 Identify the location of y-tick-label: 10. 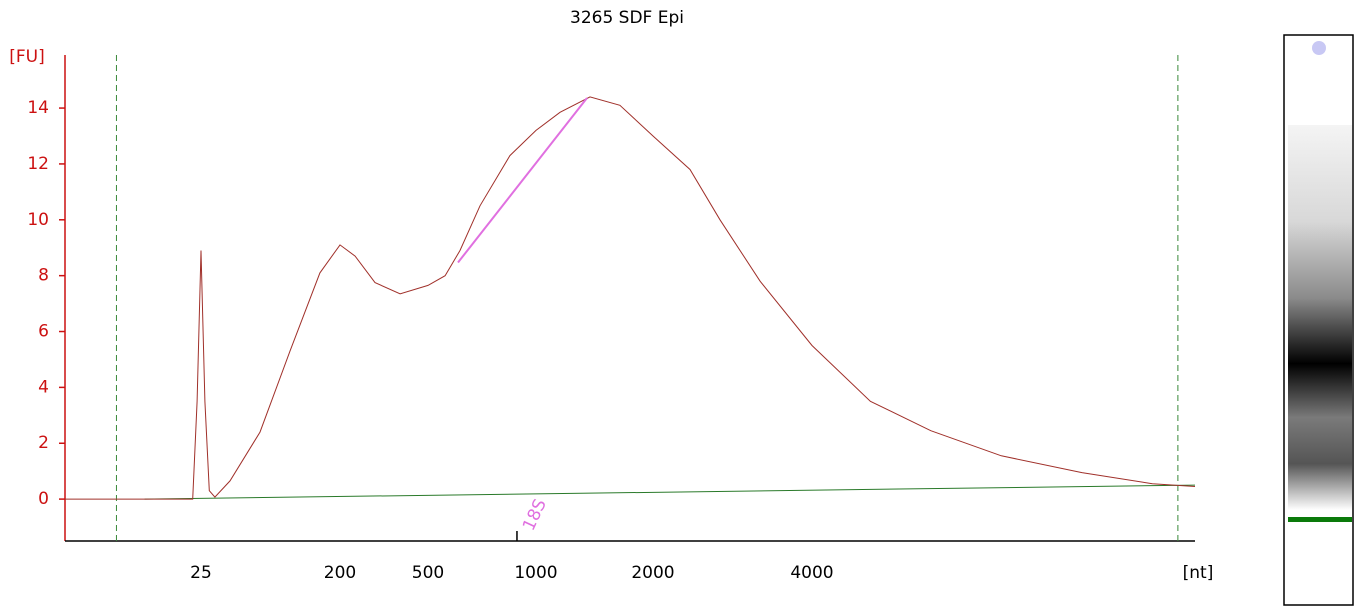
(38, 220).